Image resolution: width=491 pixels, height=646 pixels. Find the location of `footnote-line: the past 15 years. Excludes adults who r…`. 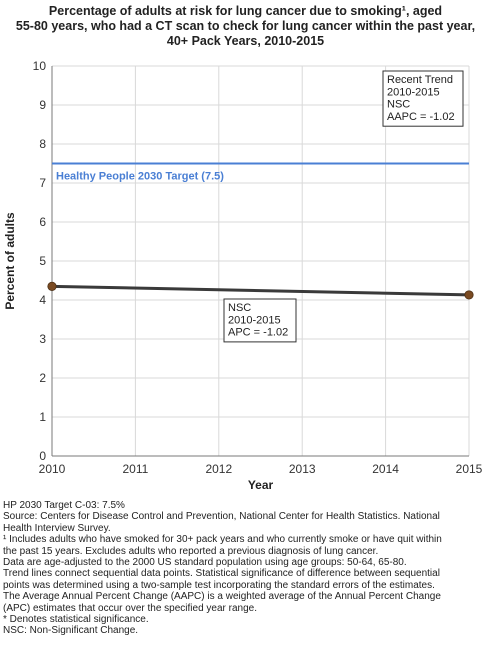

footnote-line: the past 15 years. Excludes adults who r… is located at coordinates (191, 551).